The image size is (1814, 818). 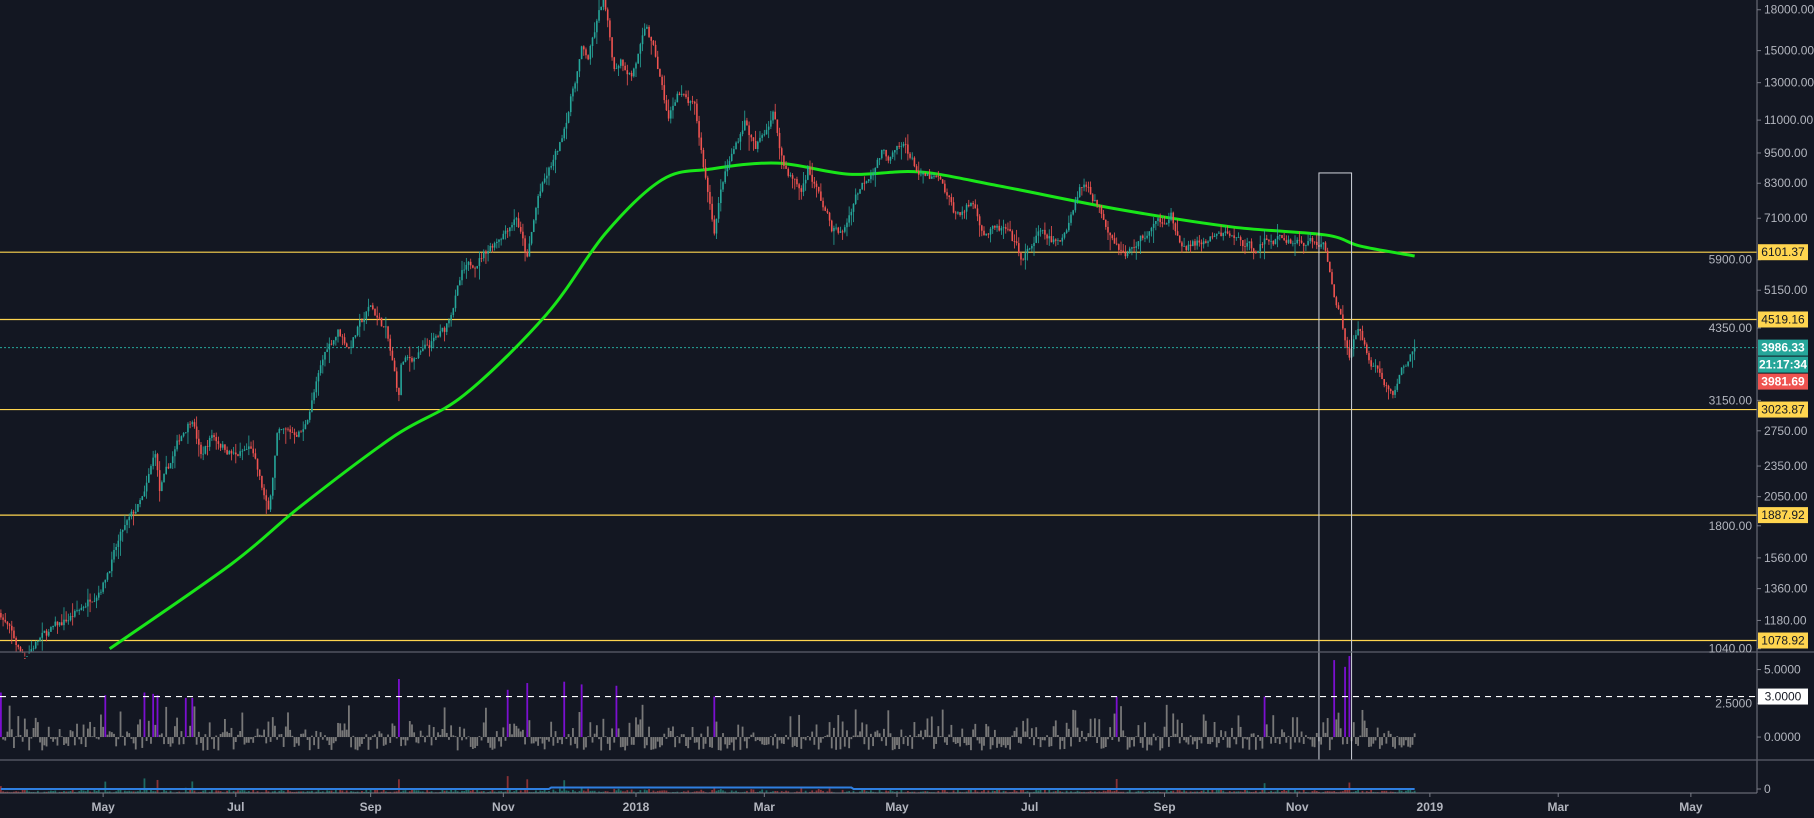 I want to click on time-tick-label: Nov, so click(x=503, y=807).